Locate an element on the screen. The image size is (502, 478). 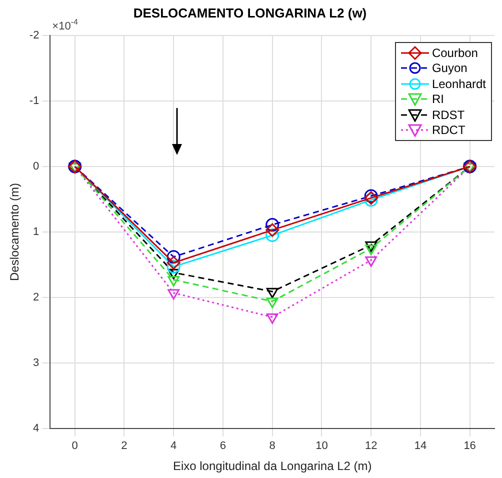
x-tick-label: 0 is located at coordinates (75, 446).